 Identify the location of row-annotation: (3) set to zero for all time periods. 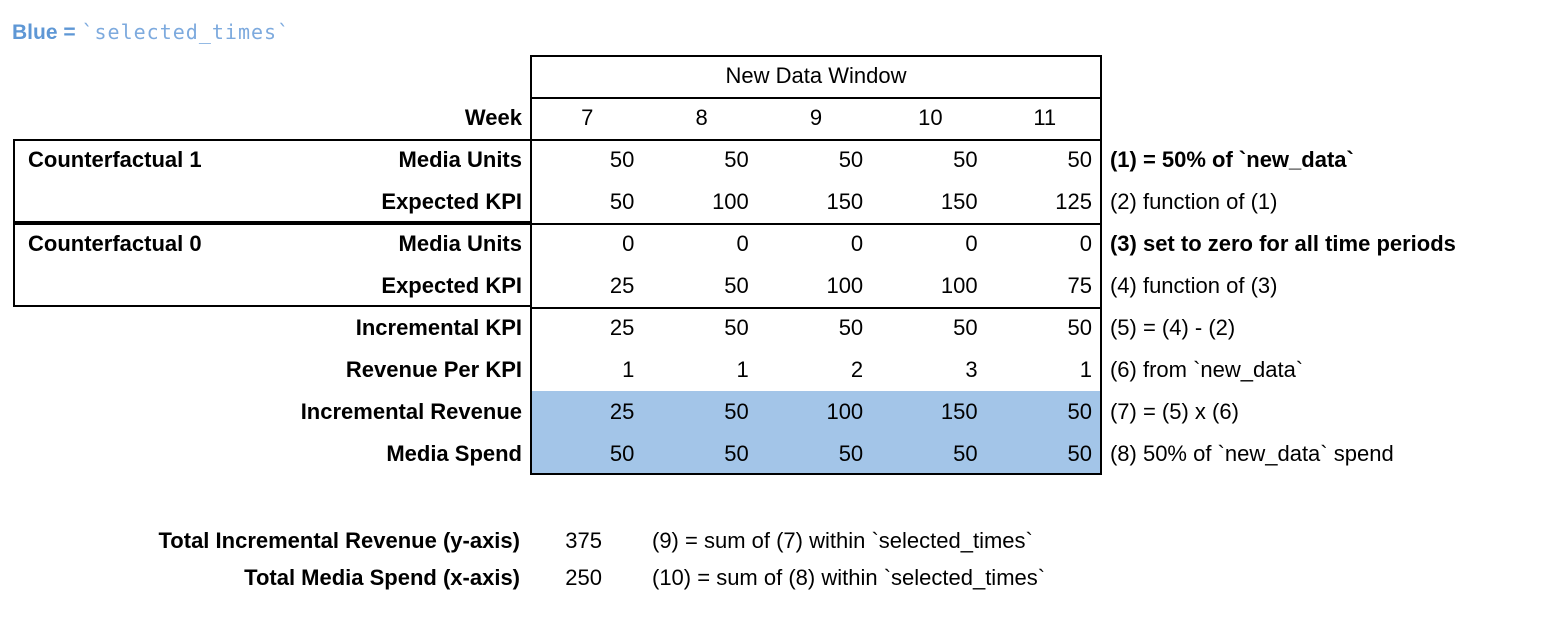
(1282, 243).